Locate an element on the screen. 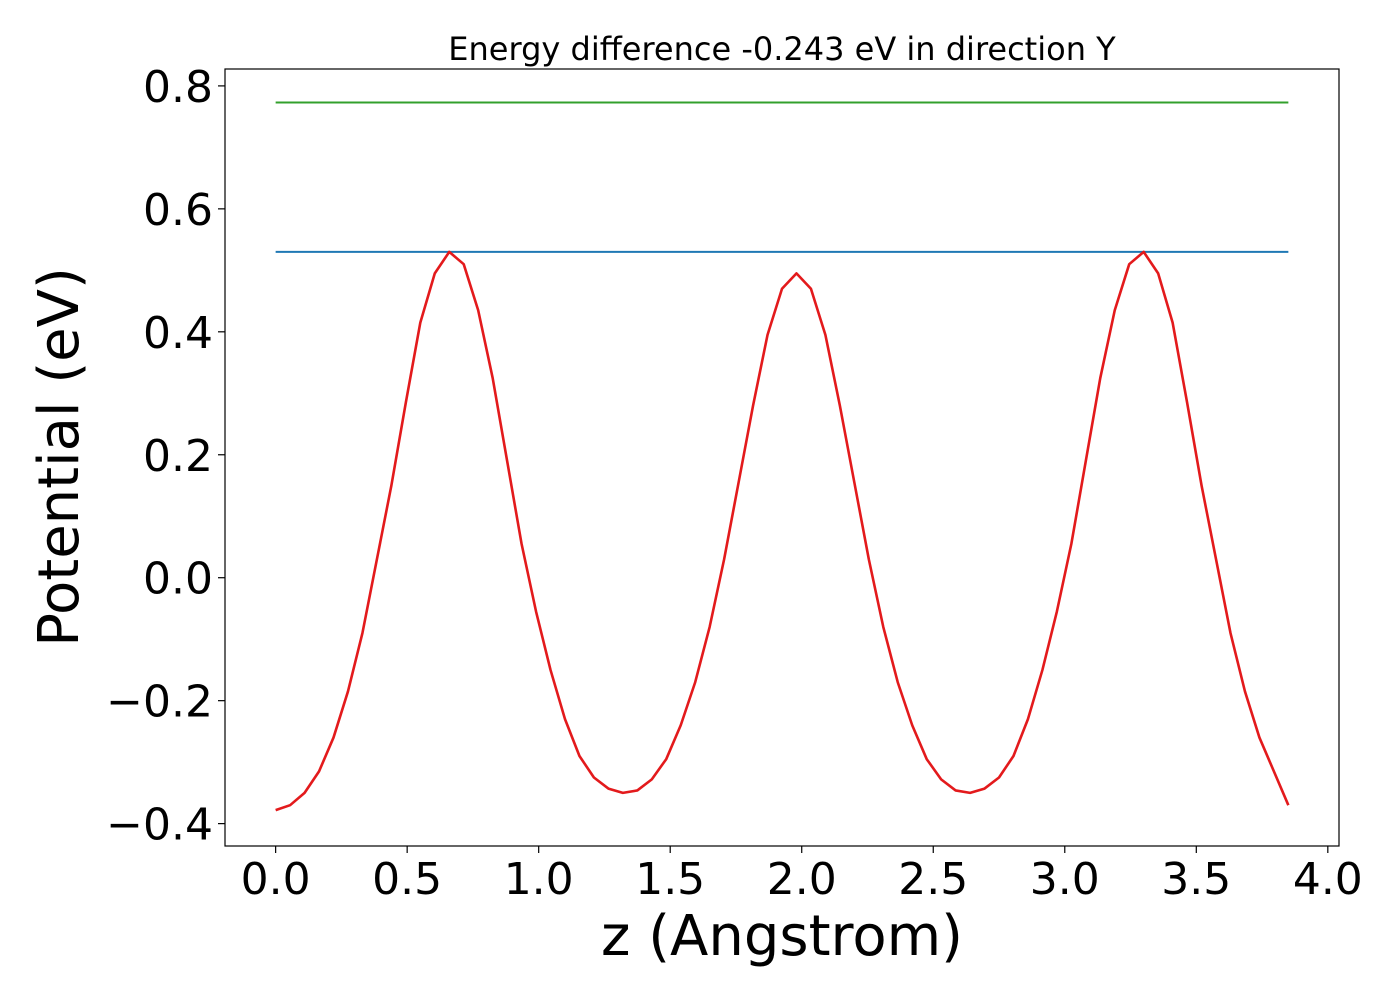 Image resolution: width=1400 pixels, height=1000 pixels. y-axis-ticks: −0.4 −0.2 0.0 0.2 0.4 0.6 0.8 is located at coordinates (165, 456).